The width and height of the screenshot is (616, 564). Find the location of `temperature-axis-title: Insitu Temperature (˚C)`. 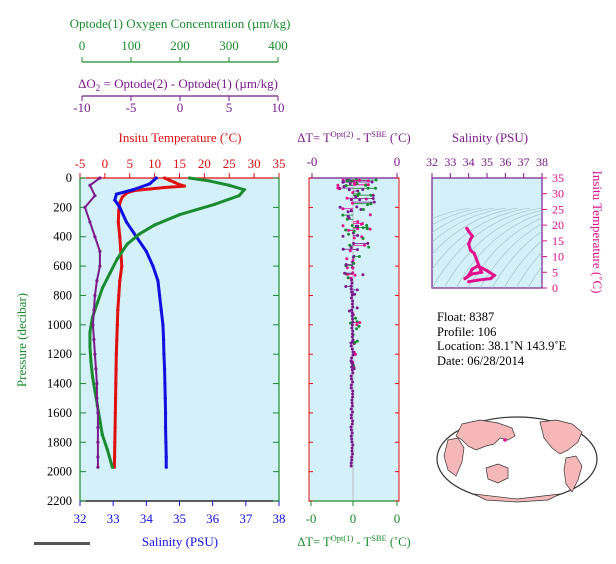

temperature-axis-title: Insitu Temperature (˚C) is located at coordinates (179, 137).